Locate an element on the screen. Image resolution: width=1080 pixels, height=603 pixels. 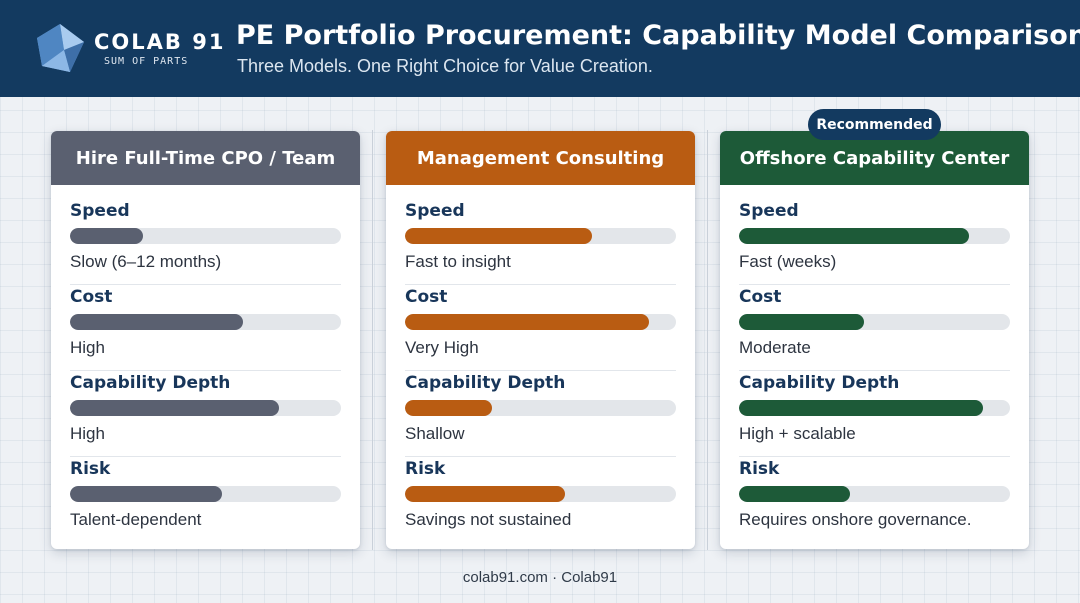
metric-value: Slow (6–12 months) is located at coordinates (146, 261).